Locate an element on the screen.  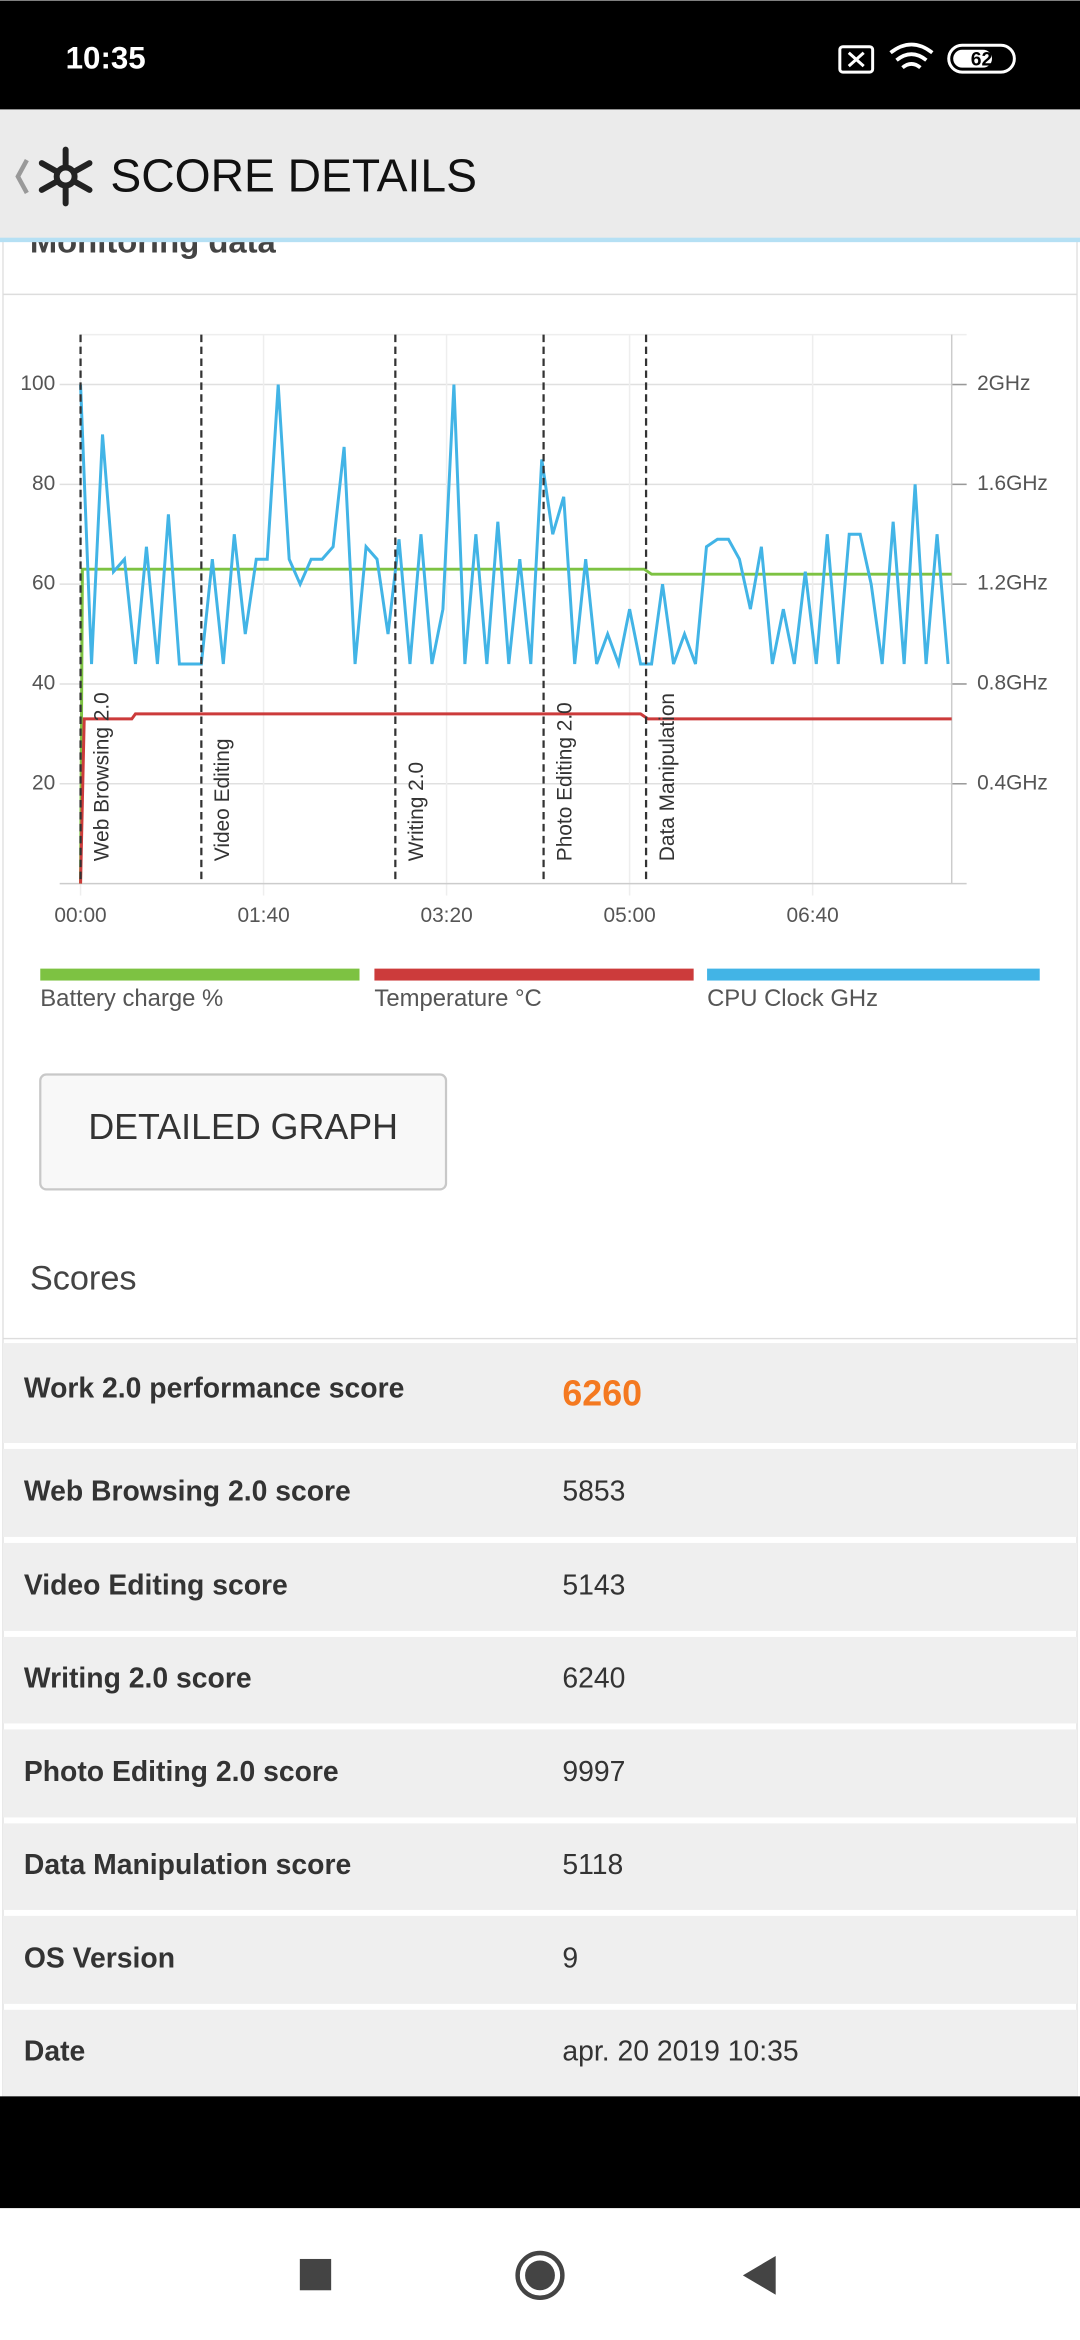
home-button is located at coordinates (540, 2275).